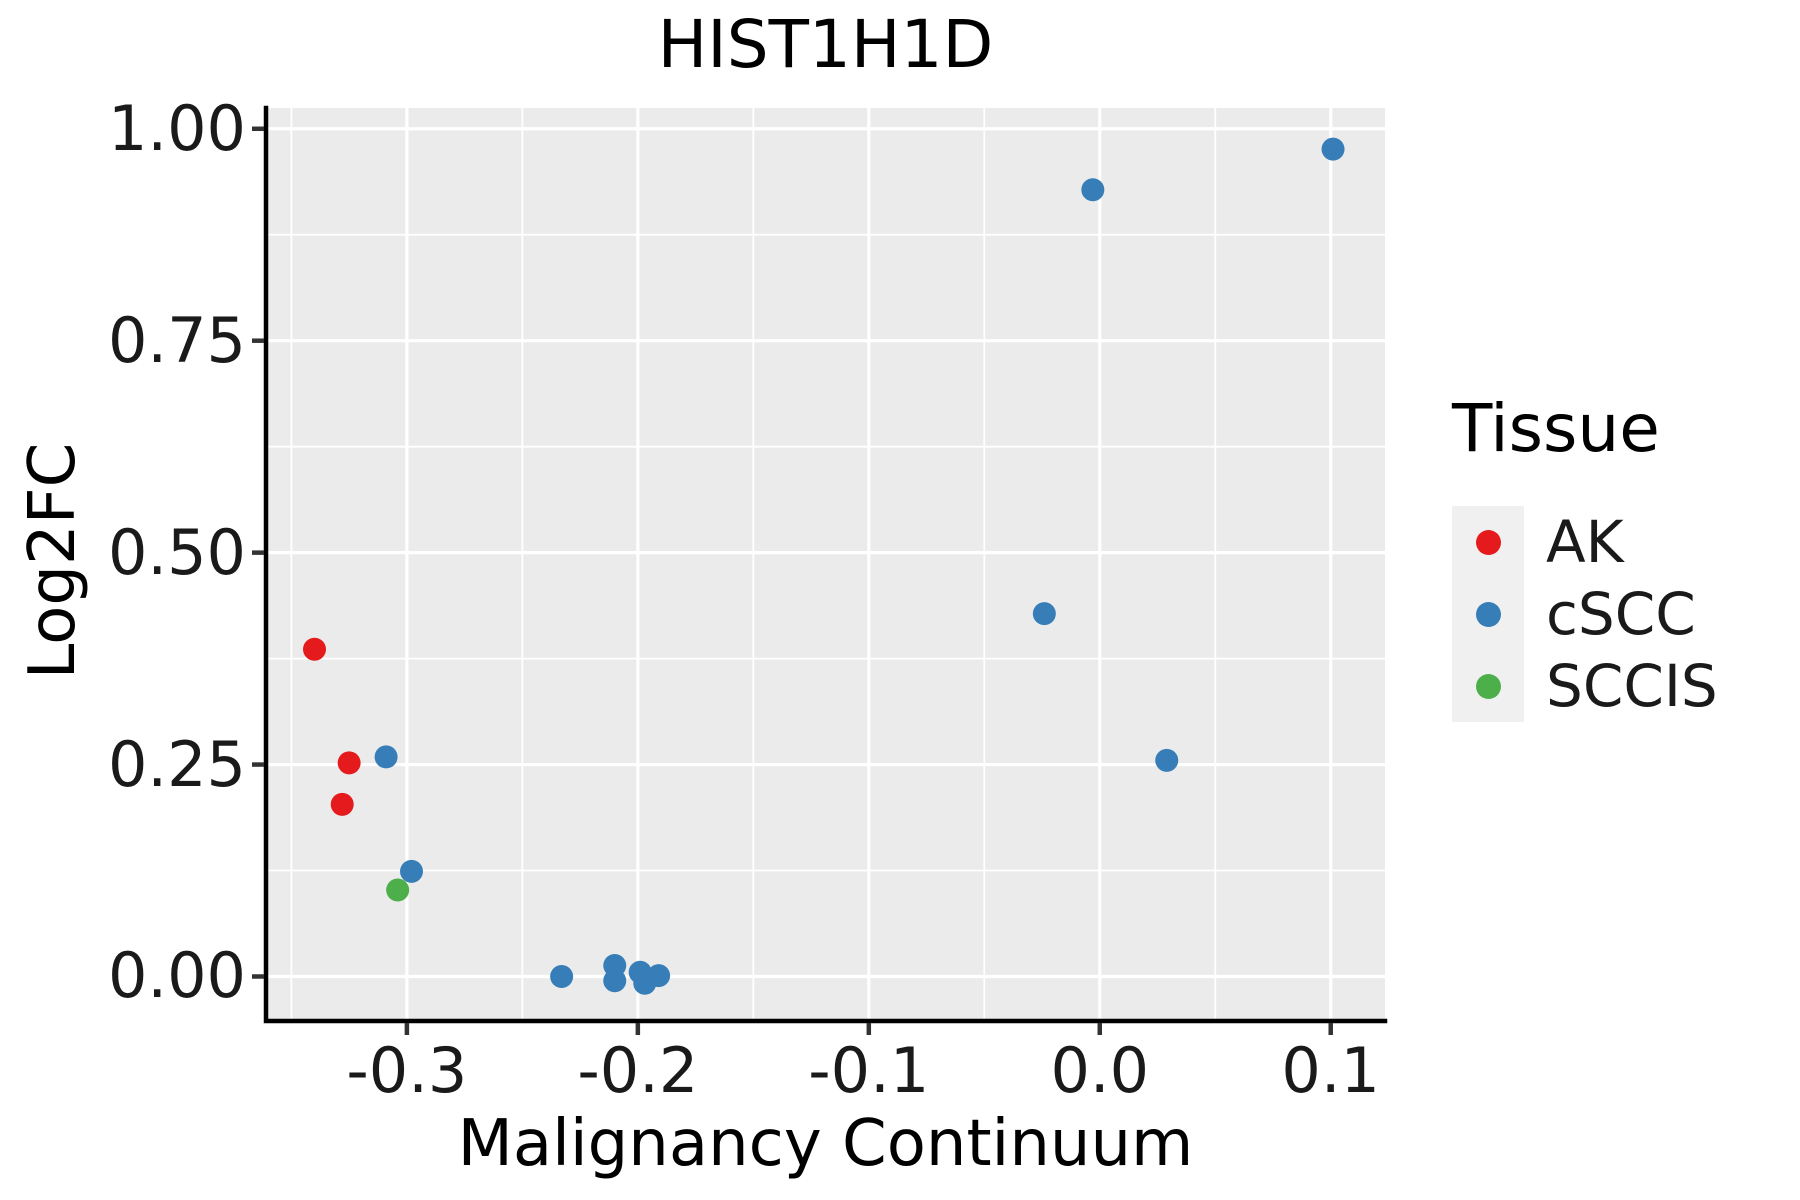 The image size is (1800, 1200). What do you see at coordinates (176, 552) in the screenshot?
I see `y-tick-label: 0.50` at bounding box center [176, 552].